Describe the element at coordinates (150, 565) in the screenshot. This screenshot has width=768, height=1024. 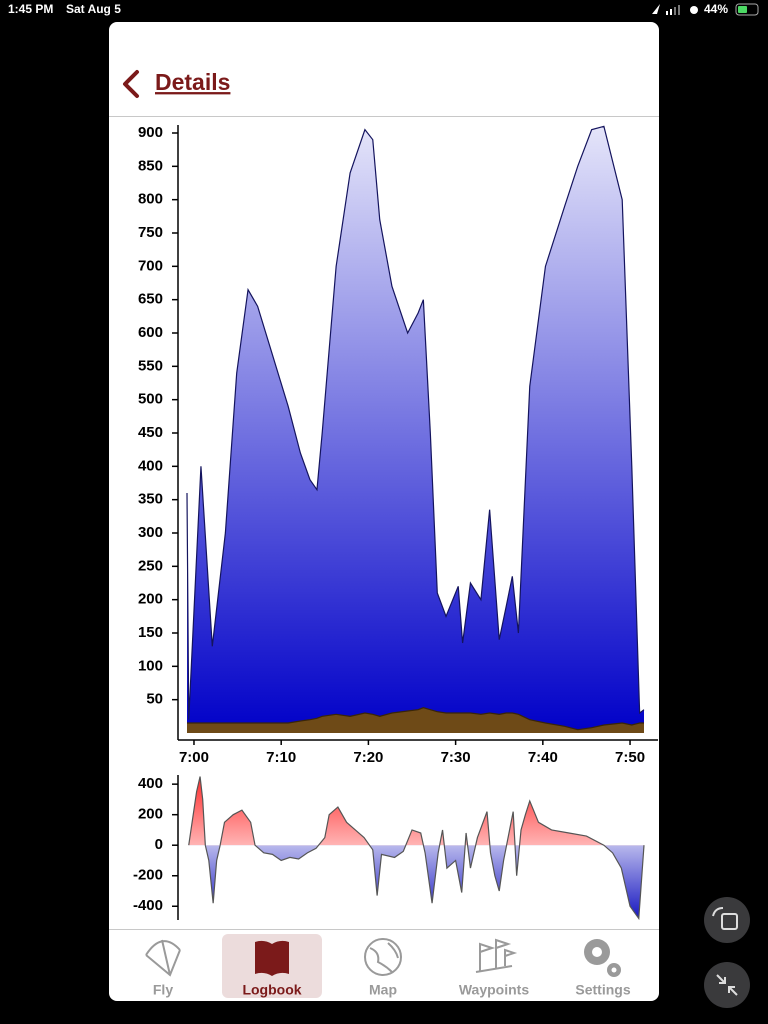
I see `y-tick-label: 250` at that location.